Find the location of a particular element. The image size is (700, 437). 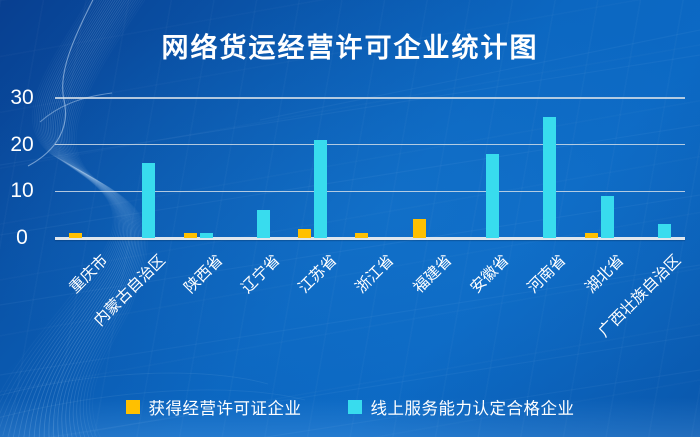

legend-swatch-licensed is located at coordinates (132, 407).